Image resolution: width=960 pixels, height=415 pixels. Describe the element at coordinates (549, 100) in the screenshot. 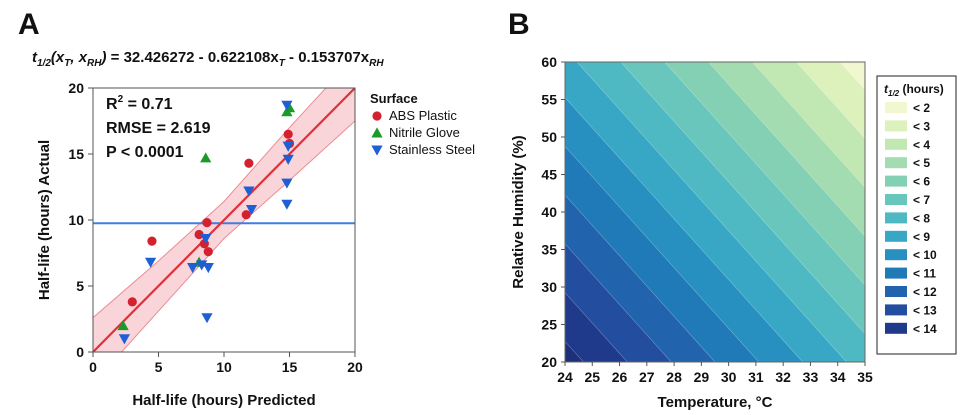

I see `y-tick-label: 55` at that location.